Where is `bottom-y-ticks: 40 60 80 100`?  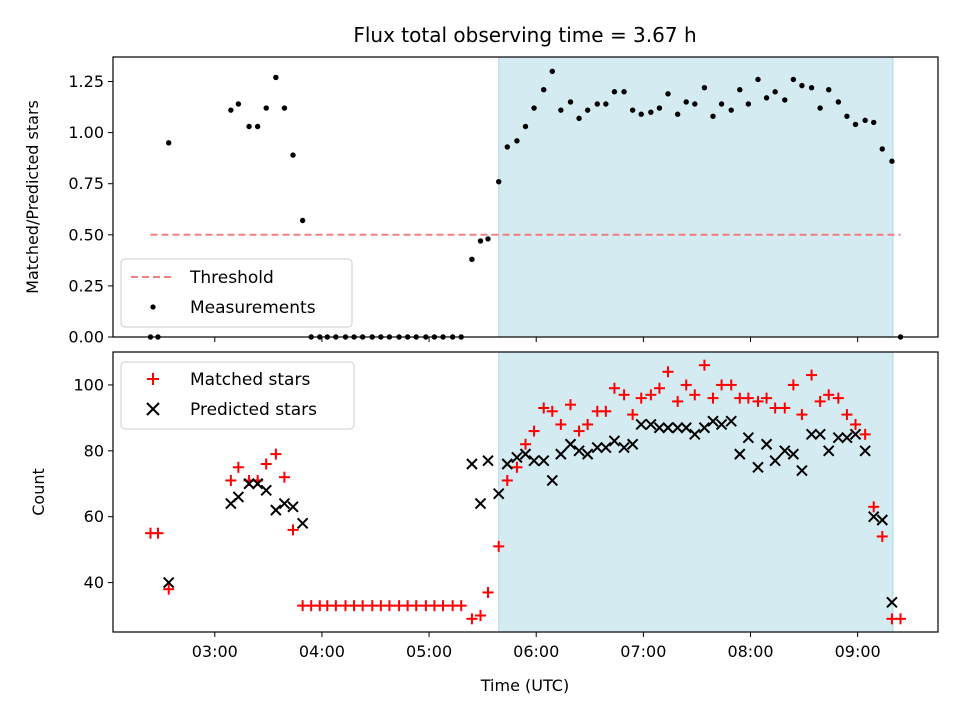 bottom-y-ticks: 40 60 80 100 is located at coordinates (93, 483).